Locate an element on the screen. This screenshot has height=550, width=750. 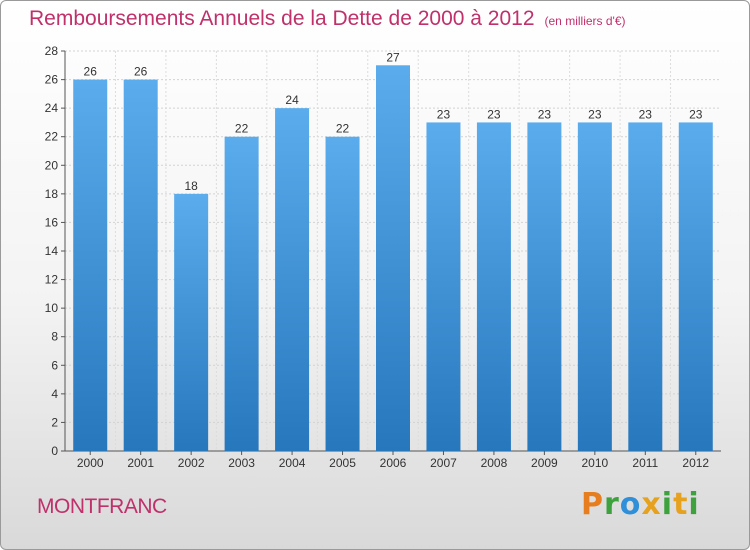
bar-2009 is located at coordinates (544, 286).